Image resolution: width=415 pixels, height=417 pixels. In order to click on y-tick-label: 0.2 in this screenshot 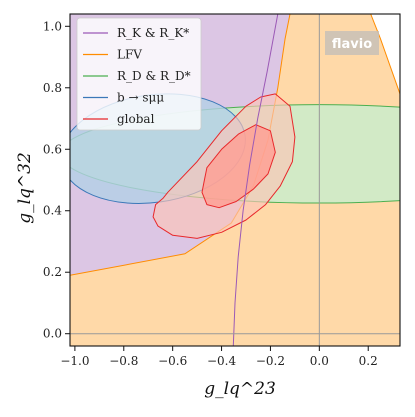, I will do `click(52, 272)`.